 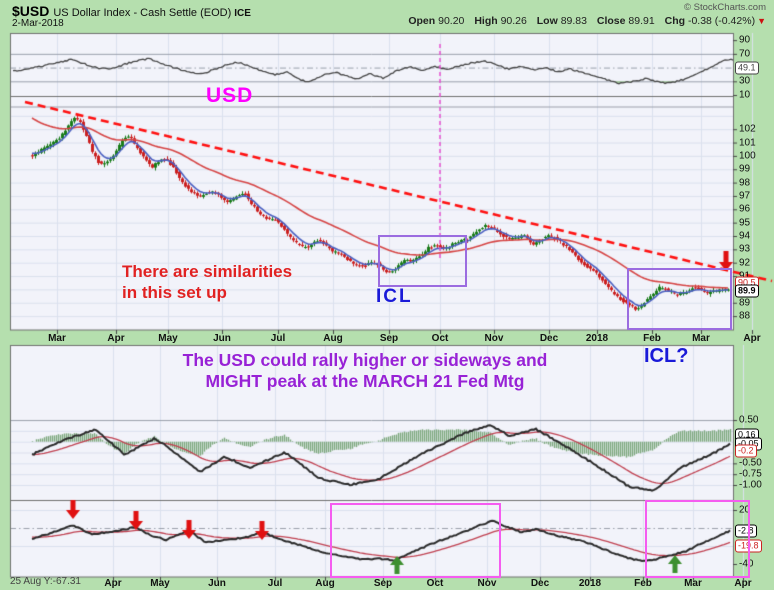 What do you see at coordinates (745, 316) in the screenshot?
I see `axis-label: 88` at bounding box center [745, 316].